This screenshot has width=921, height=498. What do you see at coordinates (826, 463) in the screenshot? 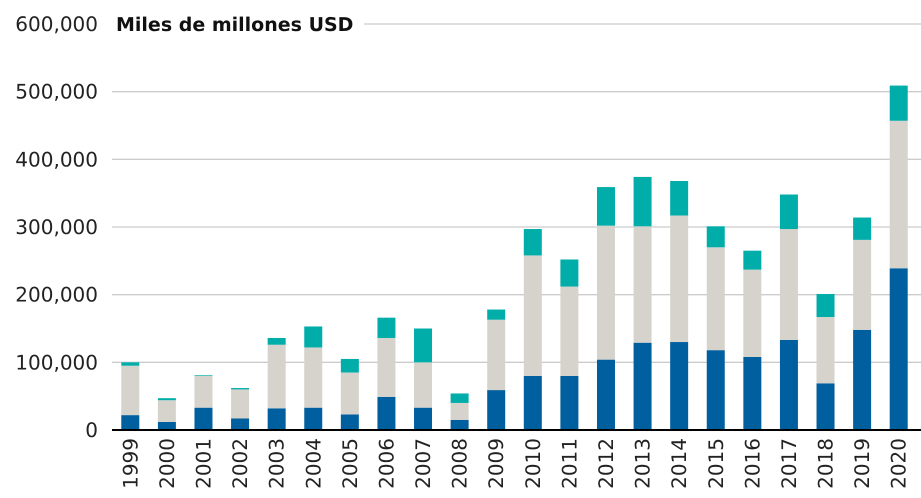
I see `x-tick-label: 2018` at bounding box center [826, 463].